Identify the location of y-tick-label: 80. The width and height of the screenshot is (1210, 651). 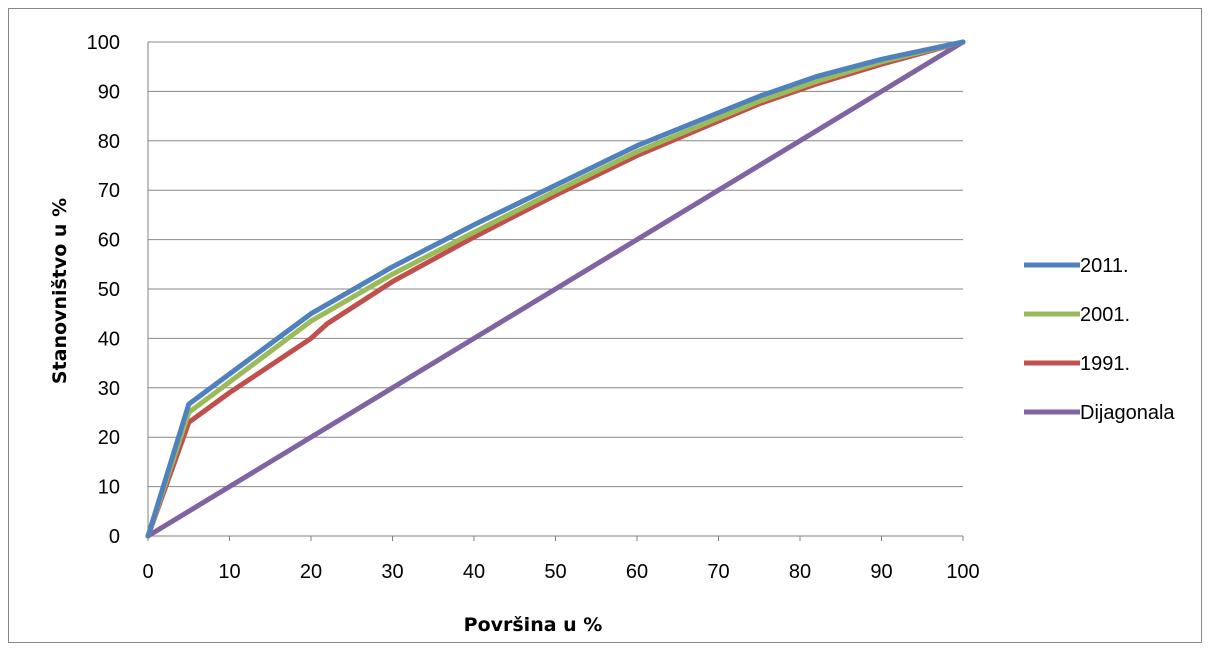
(109, 142).